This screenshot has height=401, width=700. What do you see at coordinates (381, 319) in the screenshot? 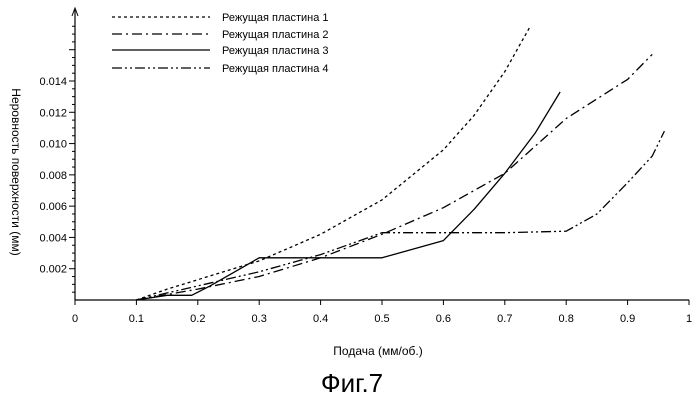
I see `x-tick-label: 0.5` at bounding box center [381, 319].